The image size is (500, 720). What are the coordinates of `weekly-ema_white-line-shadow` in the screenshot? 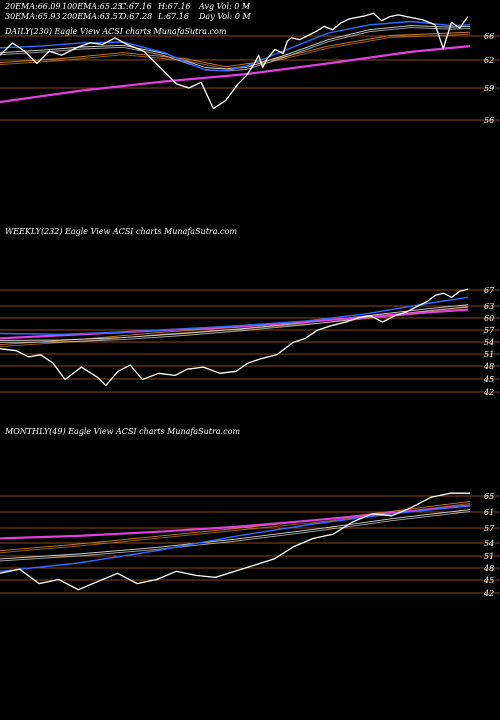 It's located at (234, 324).